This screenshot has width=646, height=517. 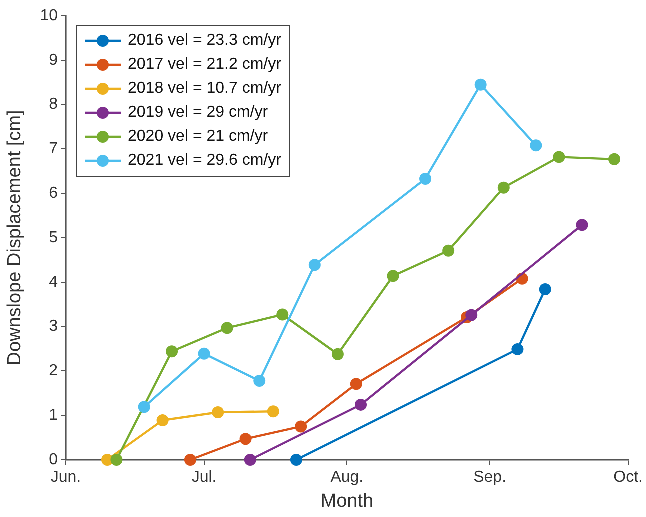 What do you see at coordinates (66, 477) in the screenshot?
I see `x-tick-label: Jun.` at bounding box center [66, 477].